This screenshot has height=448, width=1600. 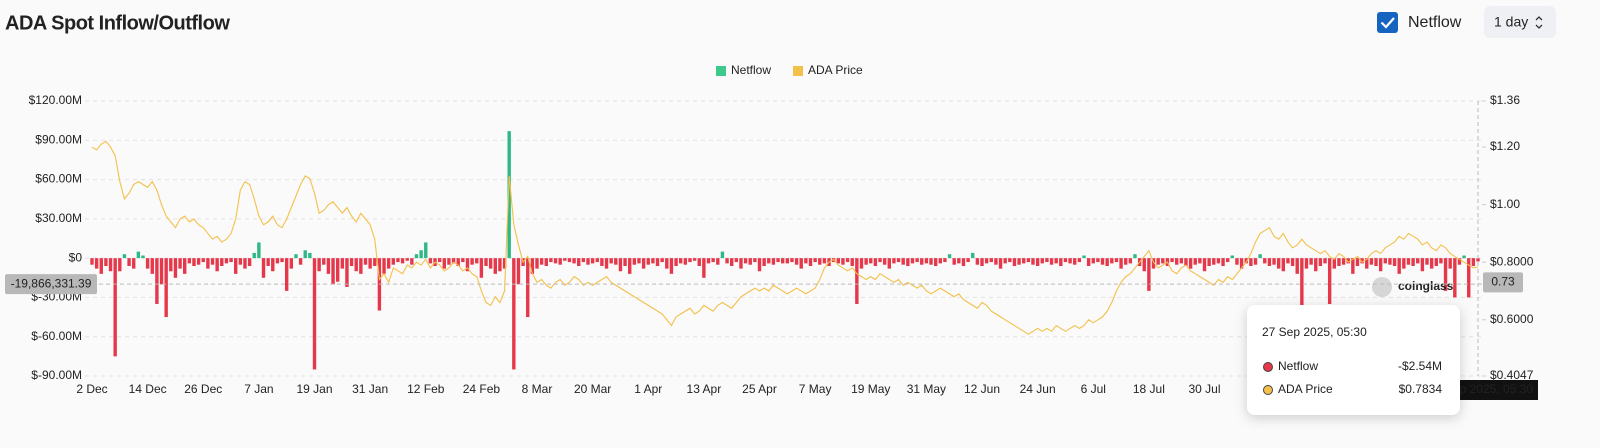 What do you see at coordinates (56, 375) in the screenshot?
I see `y-tick-label: $-90.00M` at bounding box center [56, 375].